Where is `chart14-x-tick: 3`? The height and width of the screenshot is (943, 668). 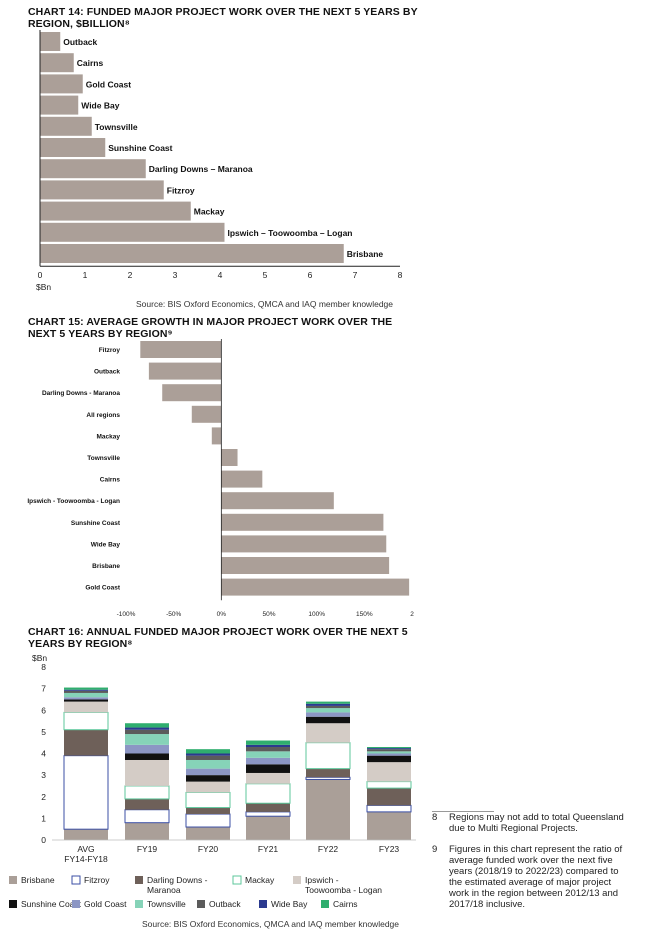
chart14-x-tick: 3 is located at coordinates (175, 275).